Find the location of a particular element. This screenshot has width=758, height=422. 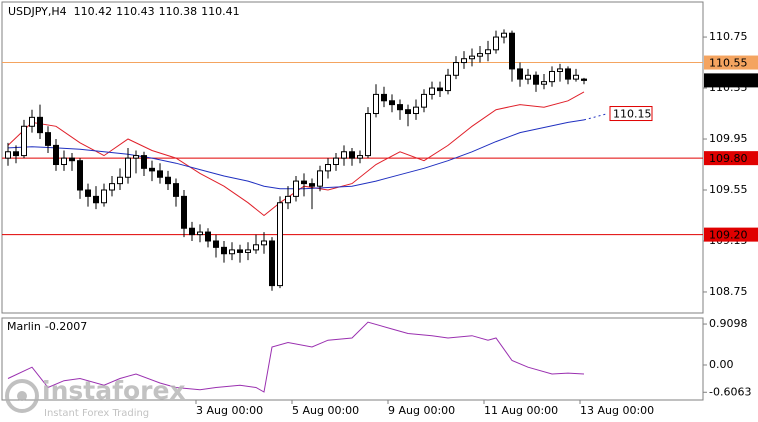

watermark-logo is located at coordinates (22, 396).